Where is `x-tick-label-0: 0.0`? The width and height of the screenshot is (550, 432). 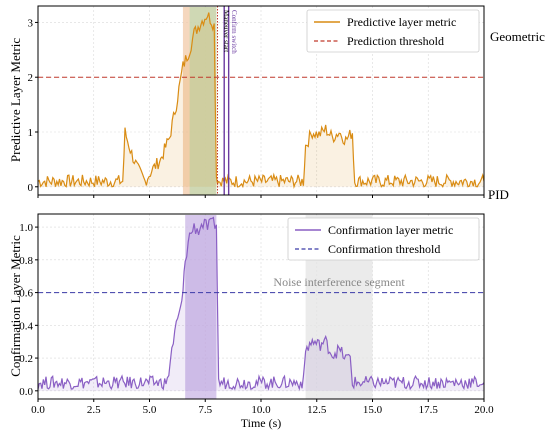
x-tick-label-0: 0.0 is located at coordinates (38, 410).